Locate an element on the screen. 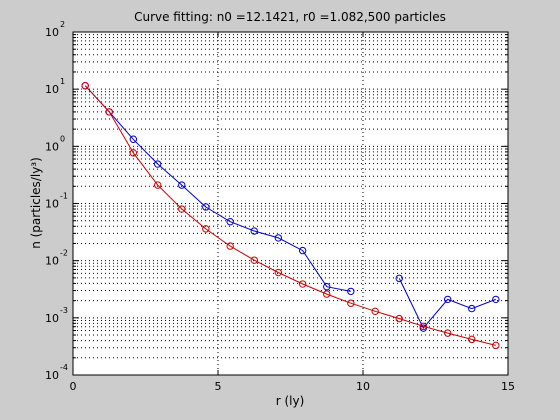  series-1-line is located at coordinates (447, 304).